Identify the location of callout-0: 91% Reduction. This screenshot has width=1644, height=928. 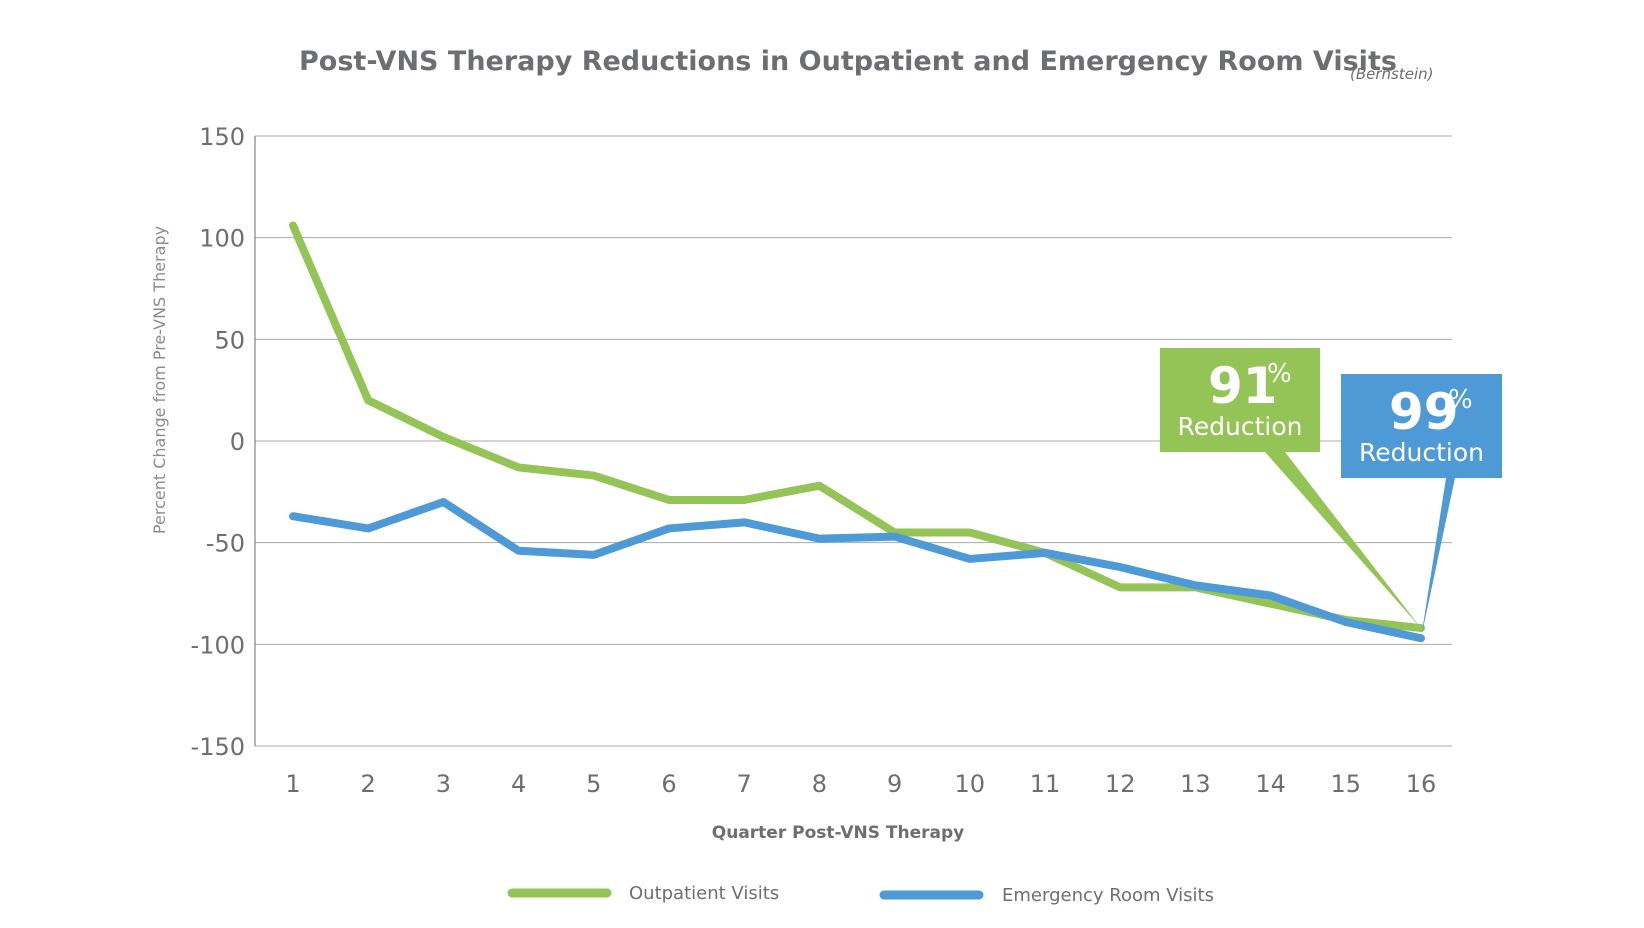
(1290, 488).